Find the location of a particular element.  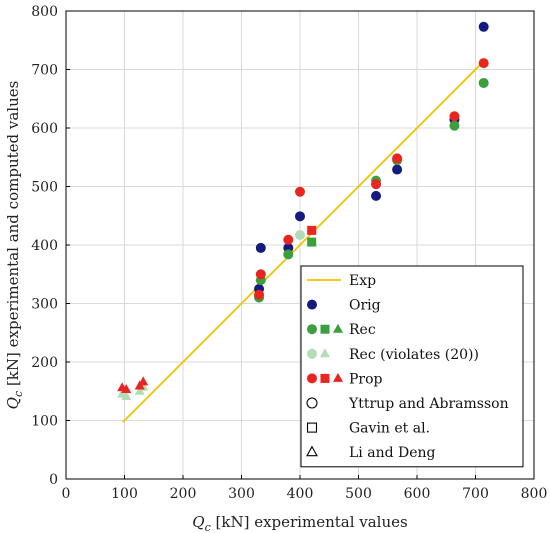

x-axis-title: Qc [kN] experimental values is located at coordinates (299, 523).